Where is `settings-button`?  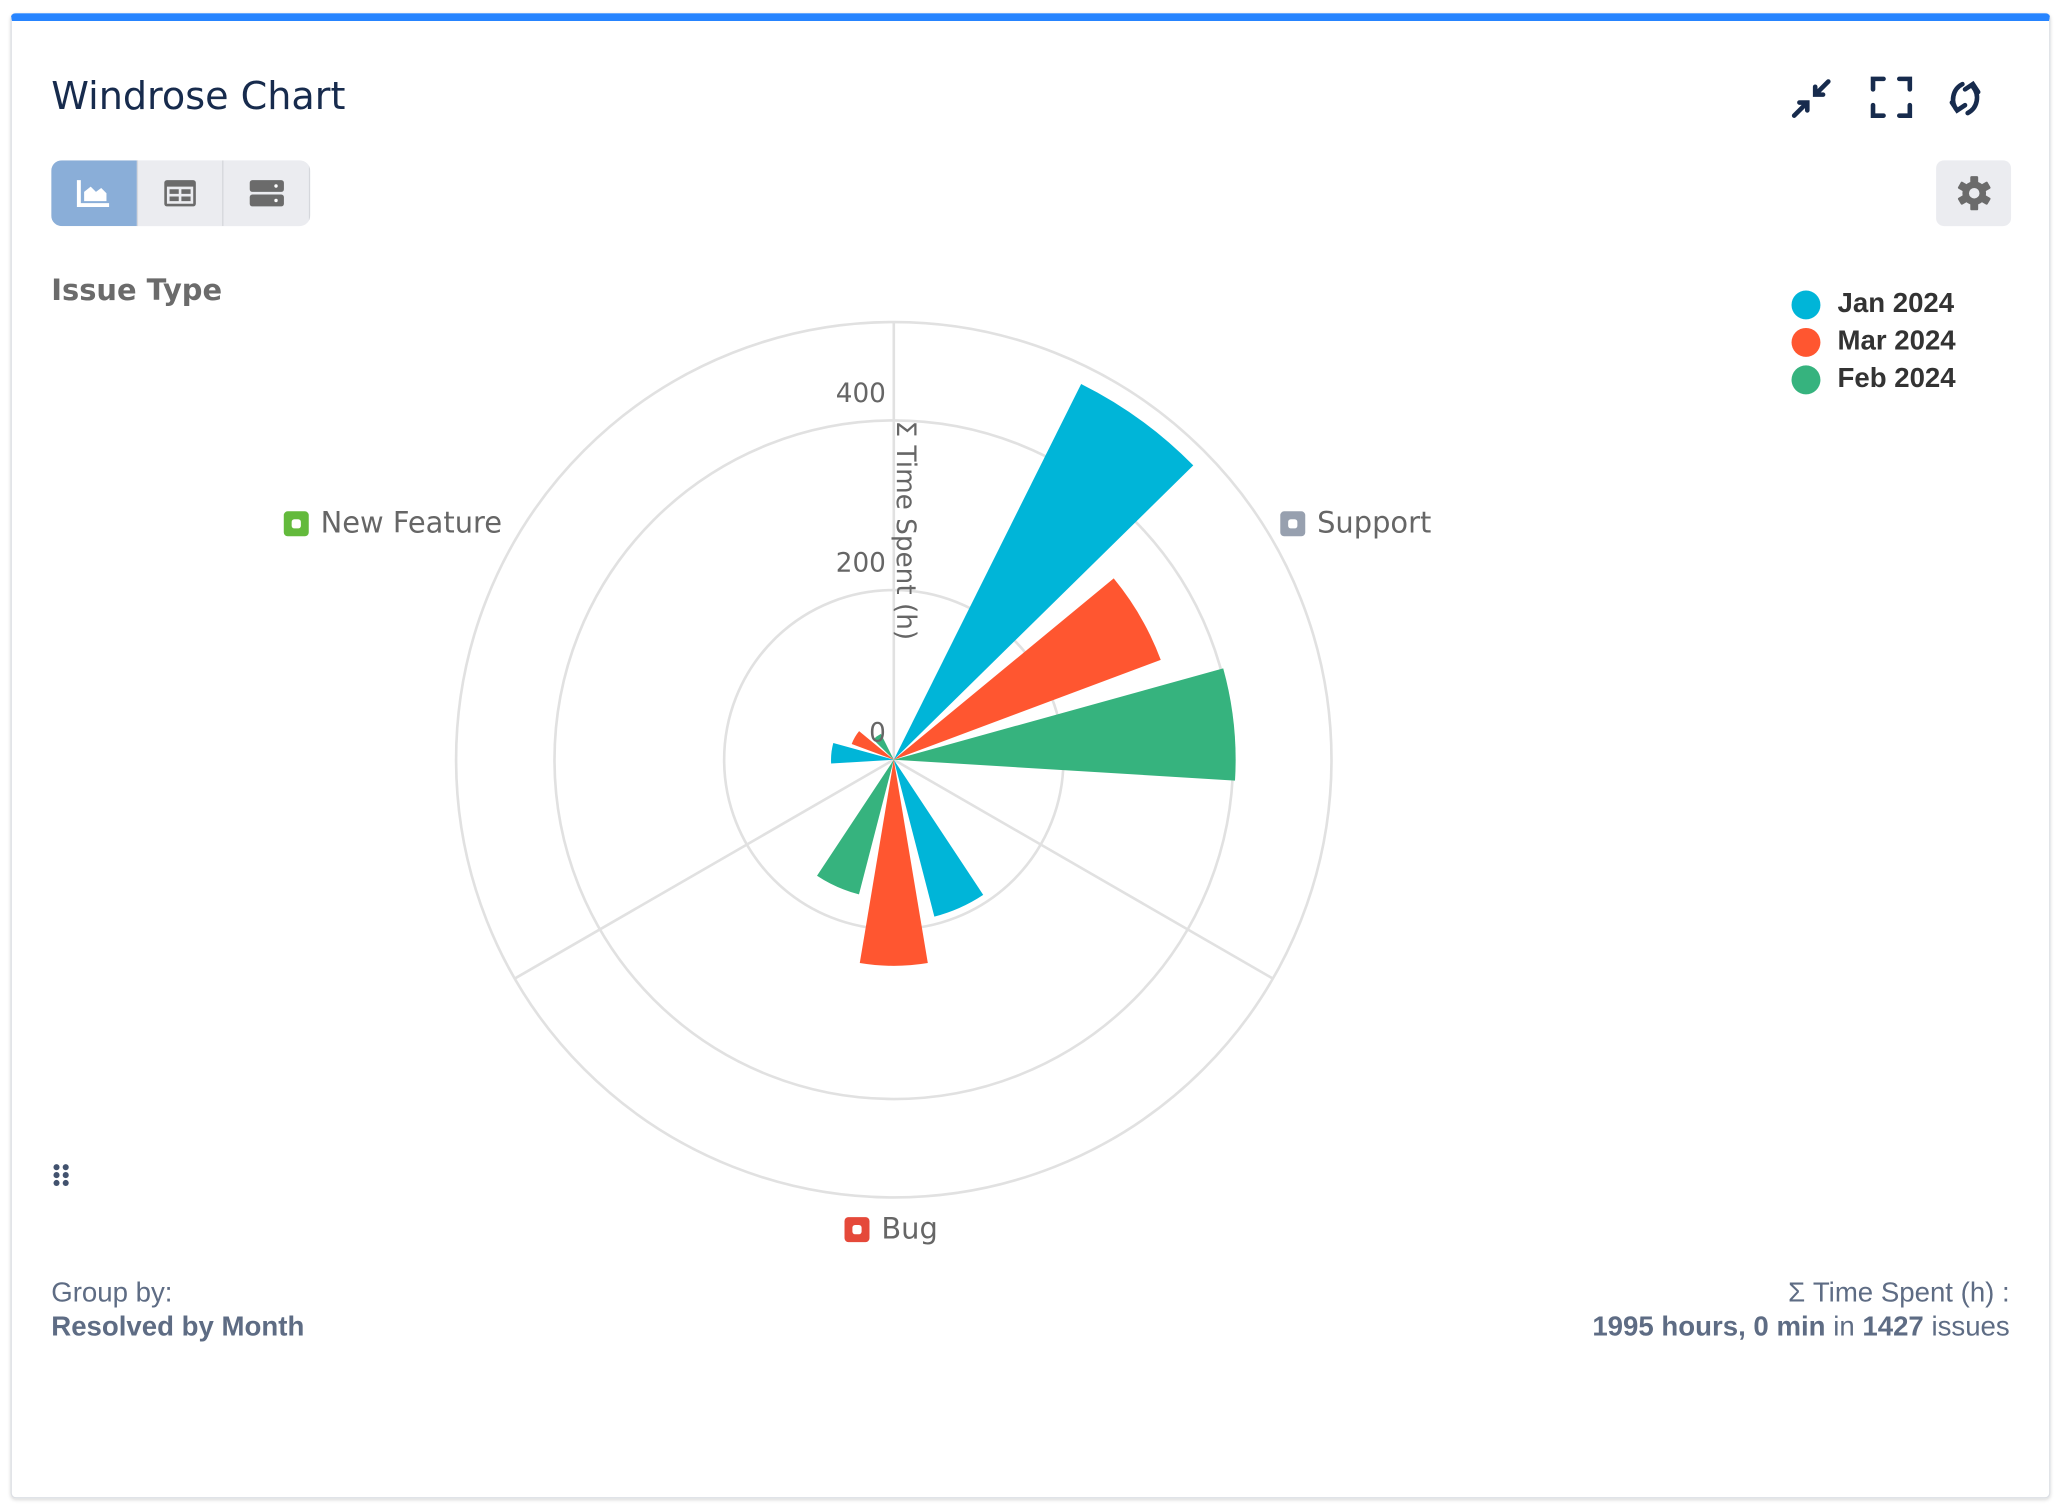 settings-button is located at coordinates (1974, 193).